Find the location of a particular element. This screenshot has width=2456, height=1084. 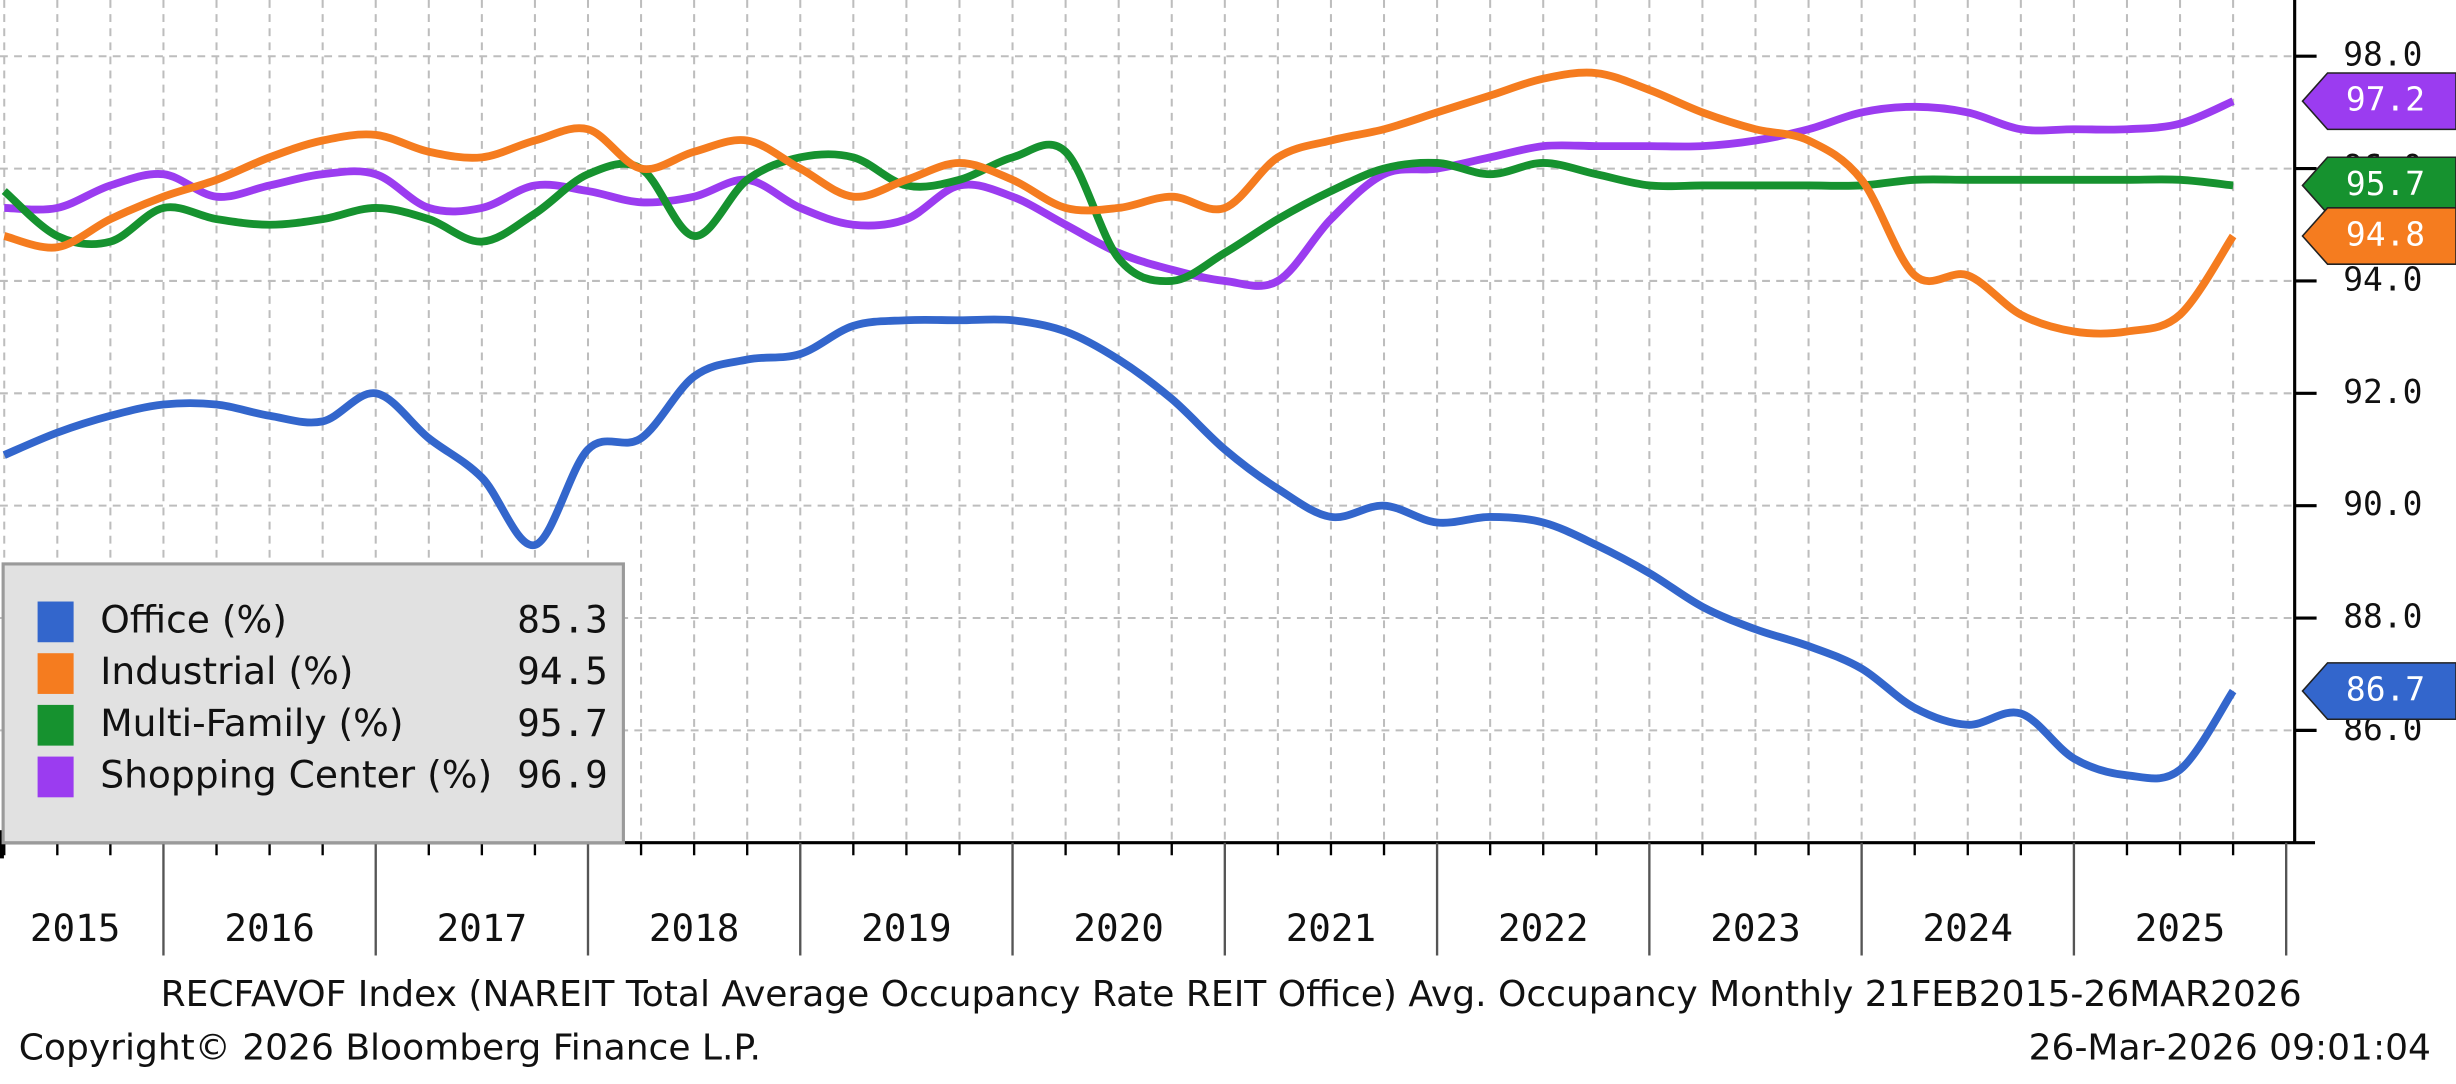

last-value-tags: 97.2 95.7 94.8 86.7 is located at coordinates (2378, 396).